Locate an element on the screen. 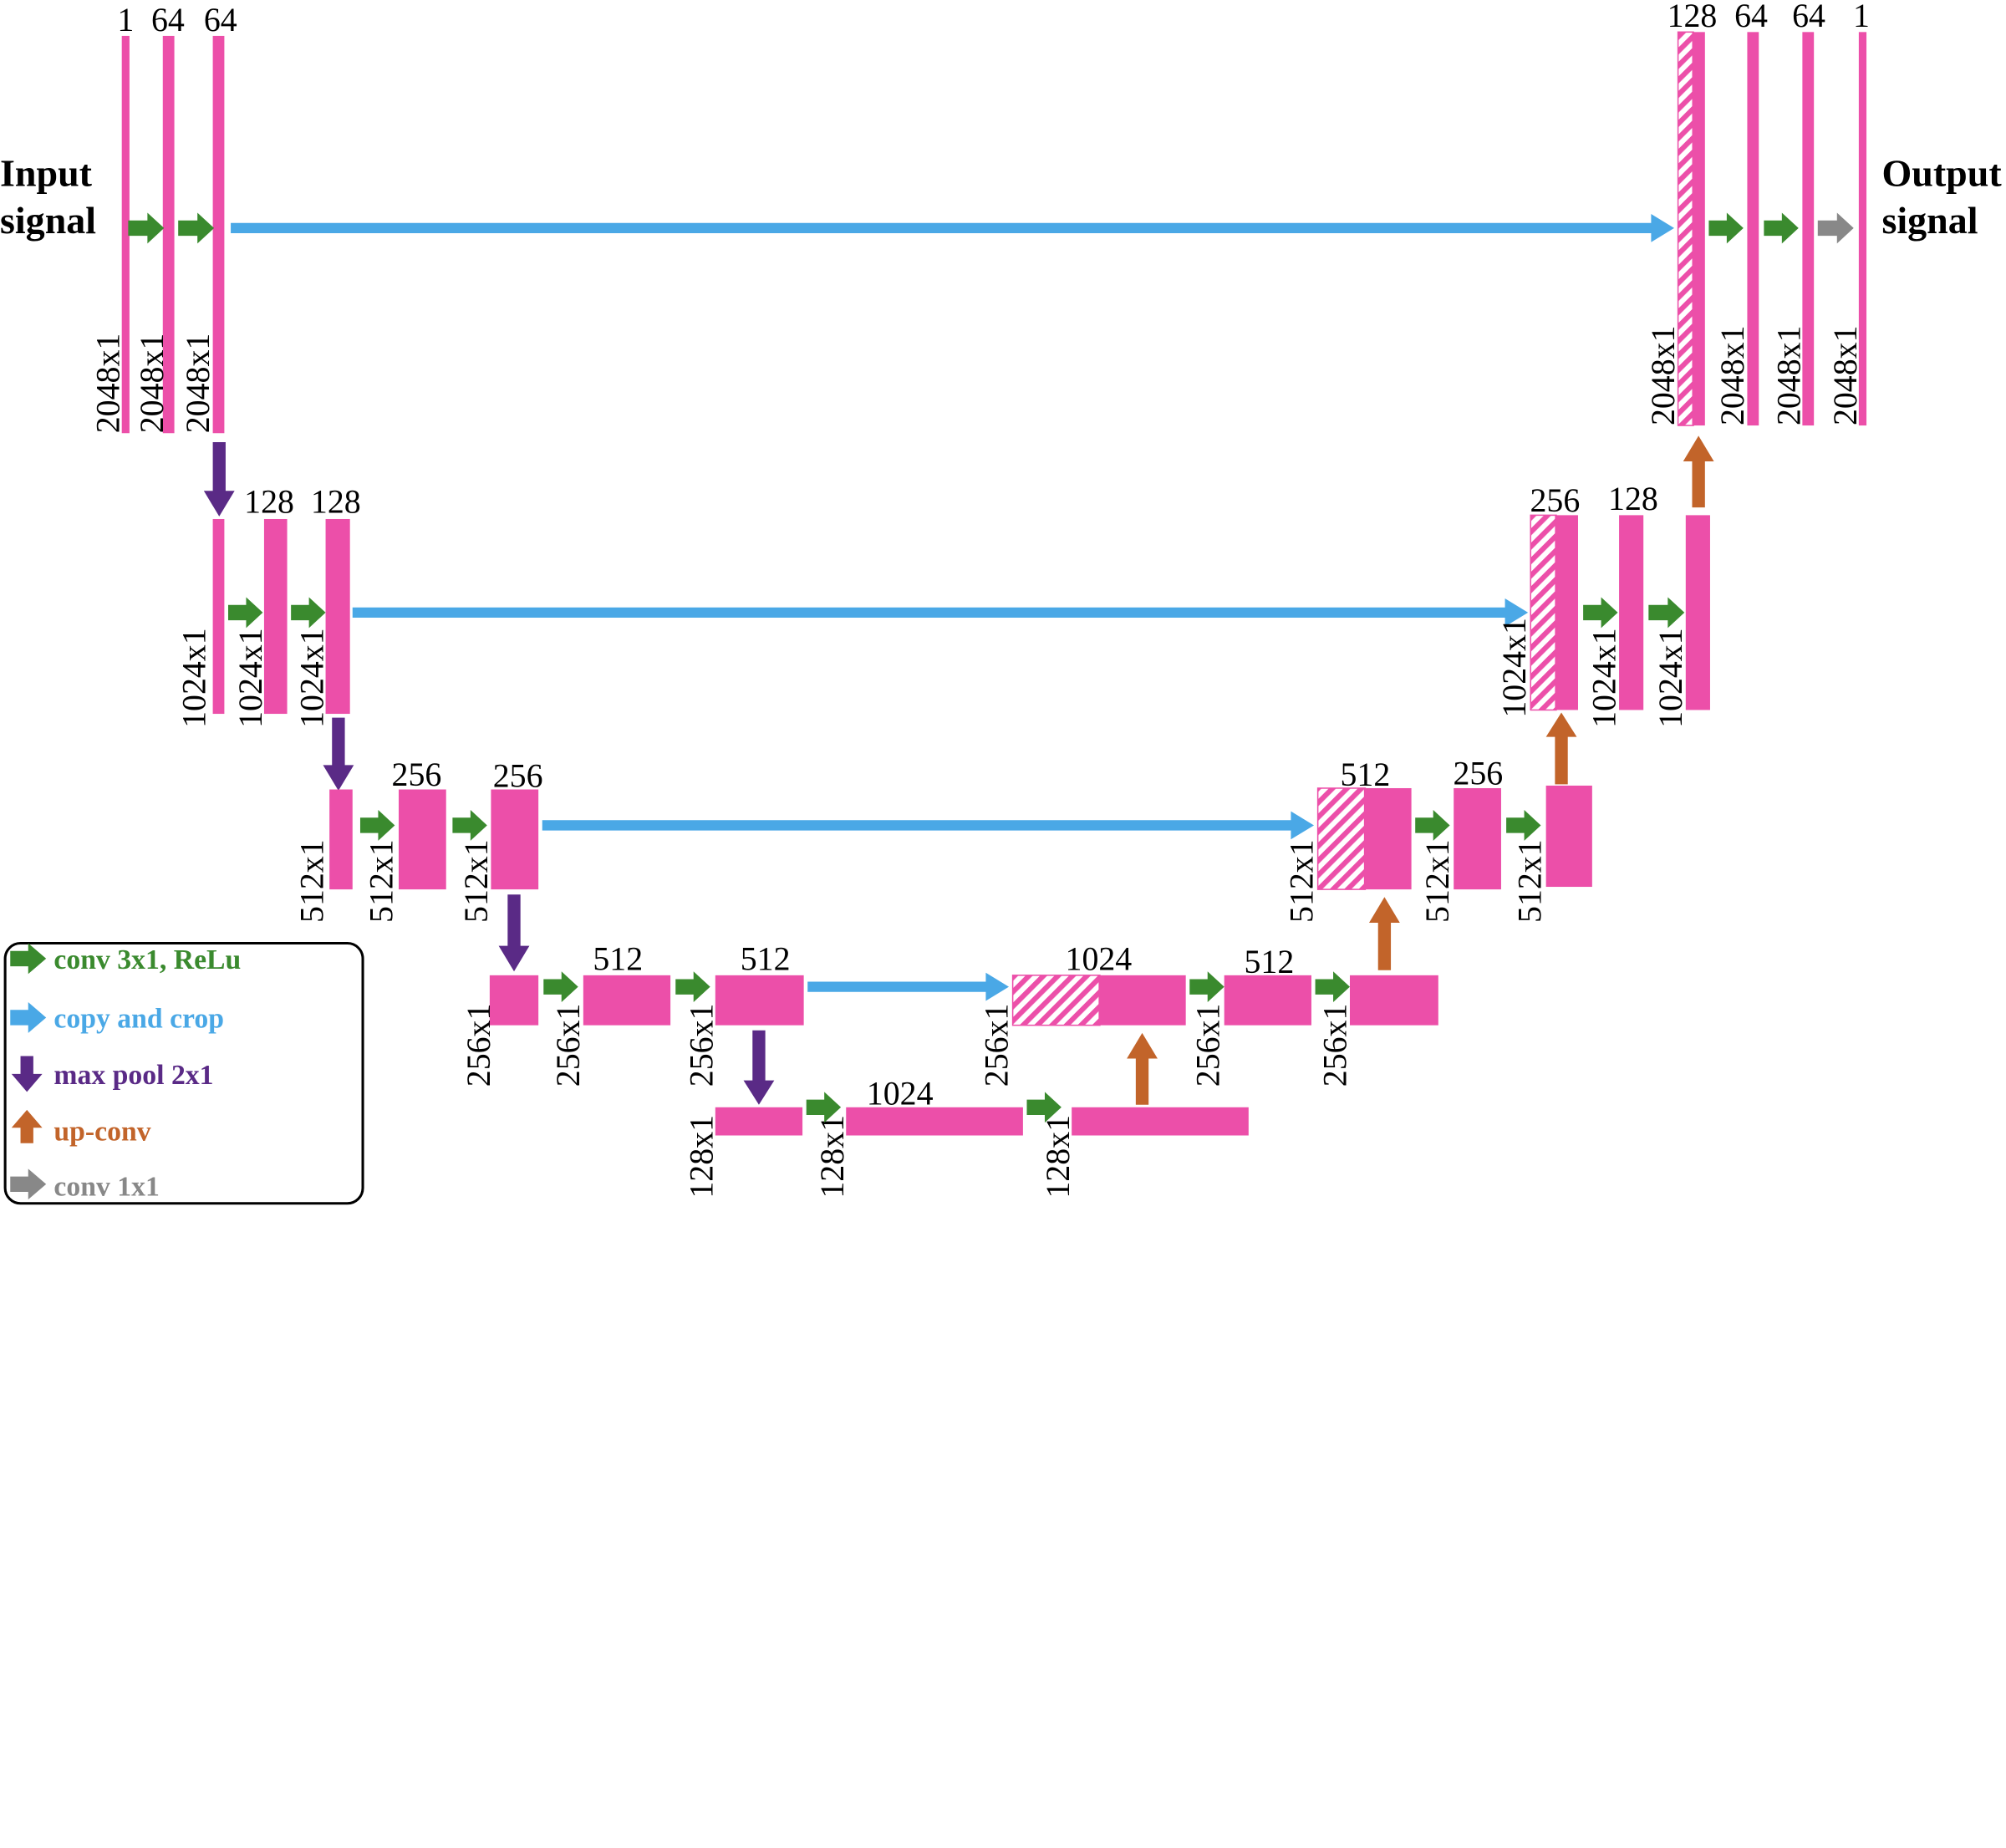  max-pool-arrow-l3 is located at coordinates (514, 933).